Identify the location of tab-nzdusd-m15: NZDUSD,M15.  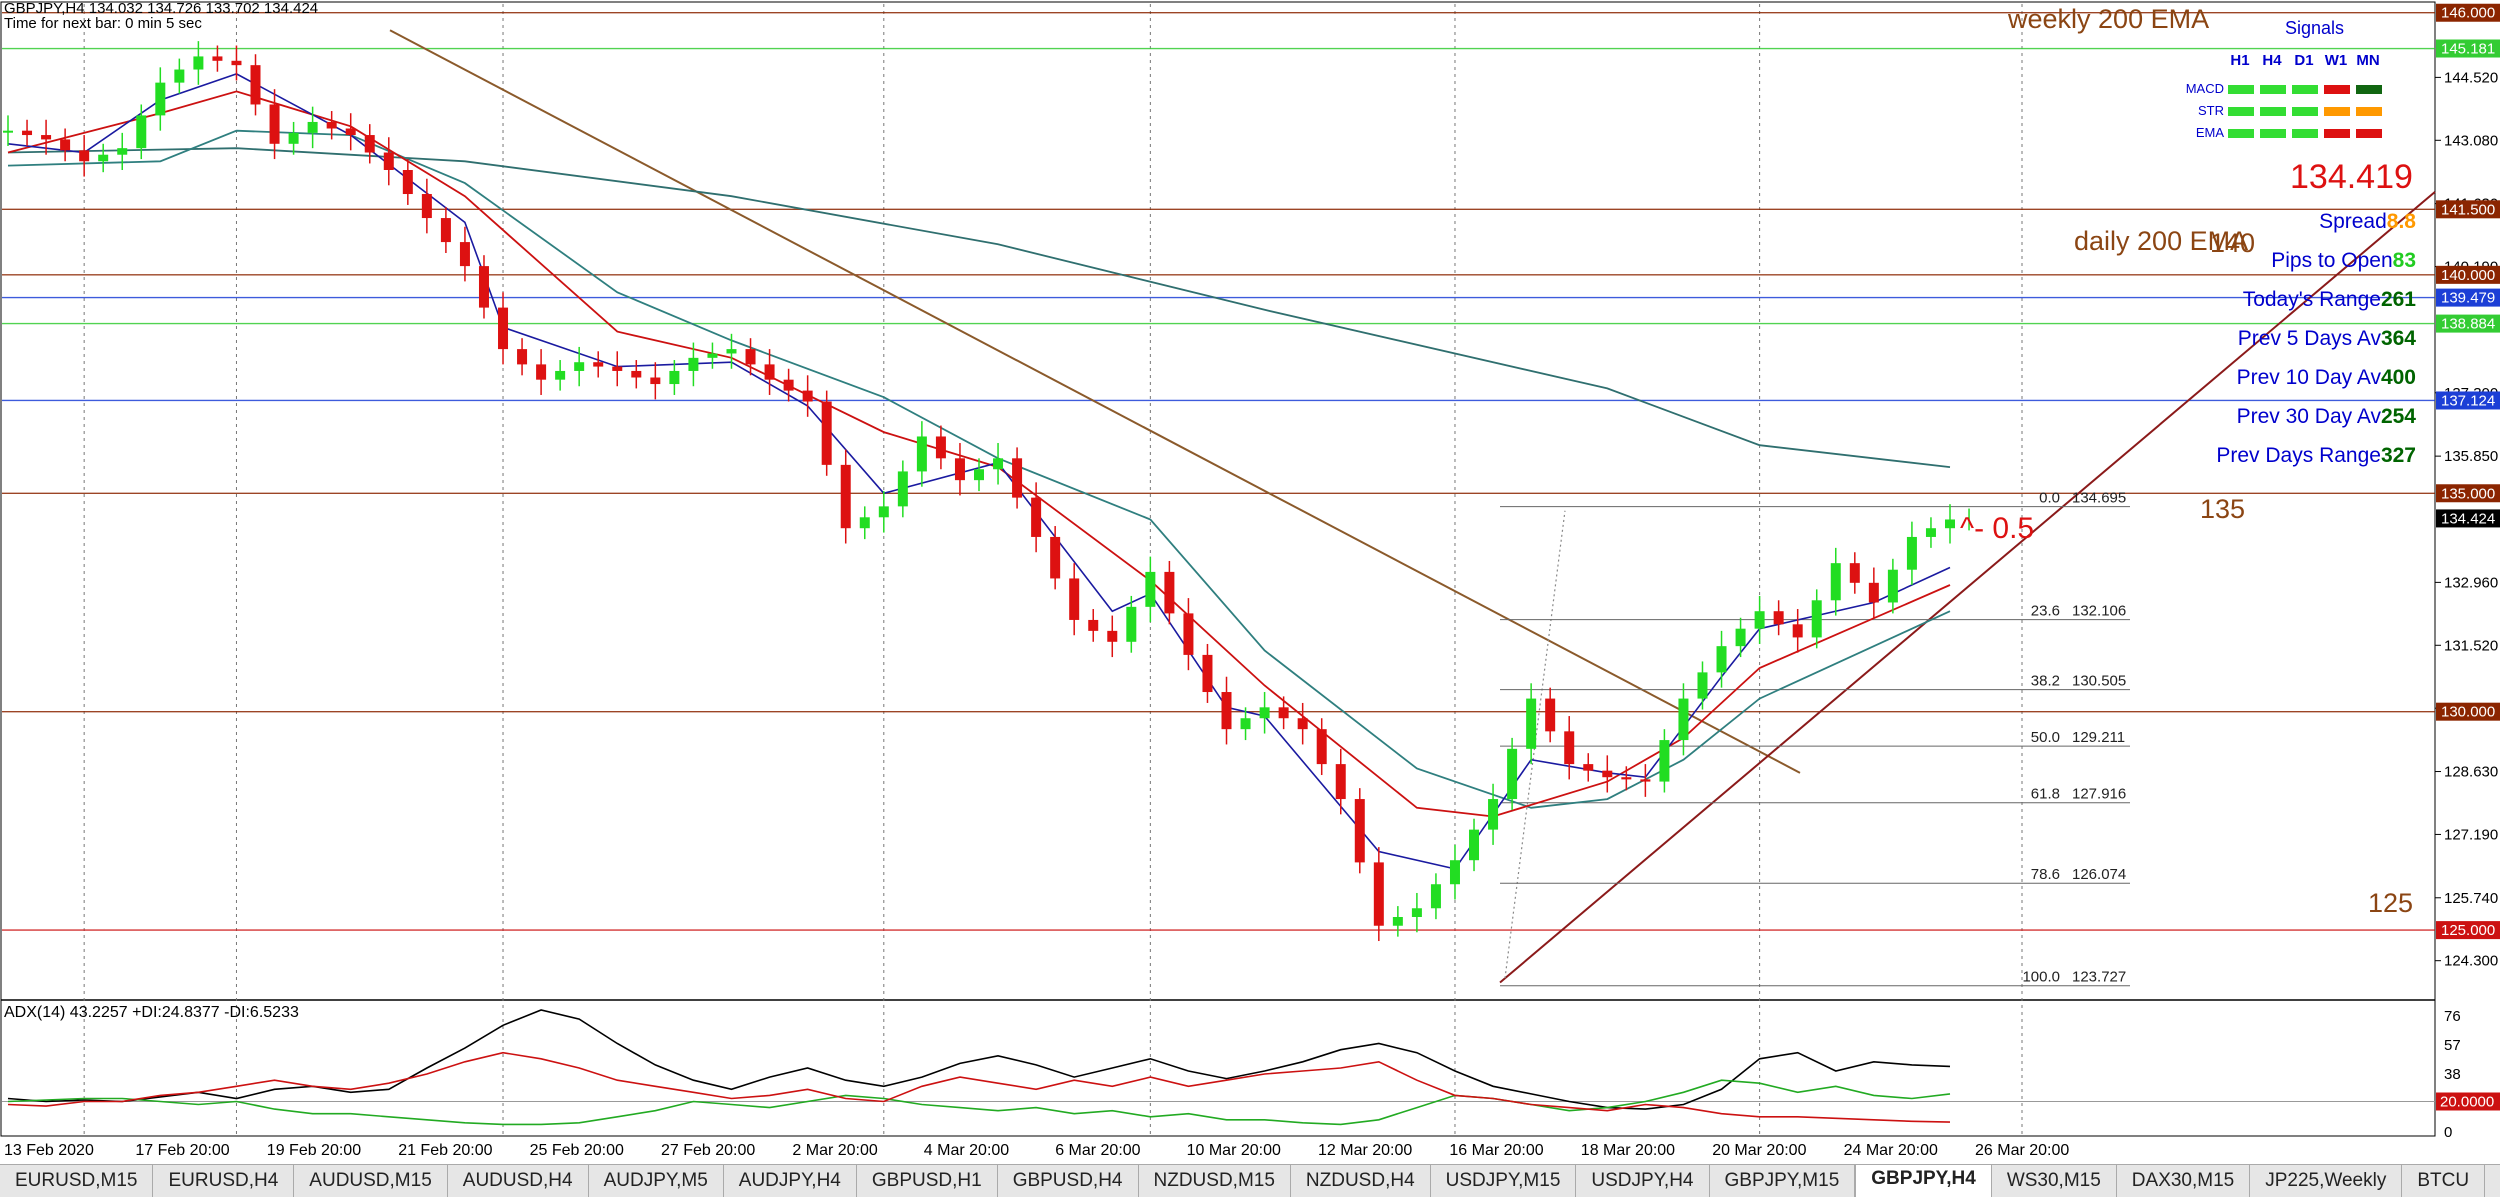
(1215, 1181).